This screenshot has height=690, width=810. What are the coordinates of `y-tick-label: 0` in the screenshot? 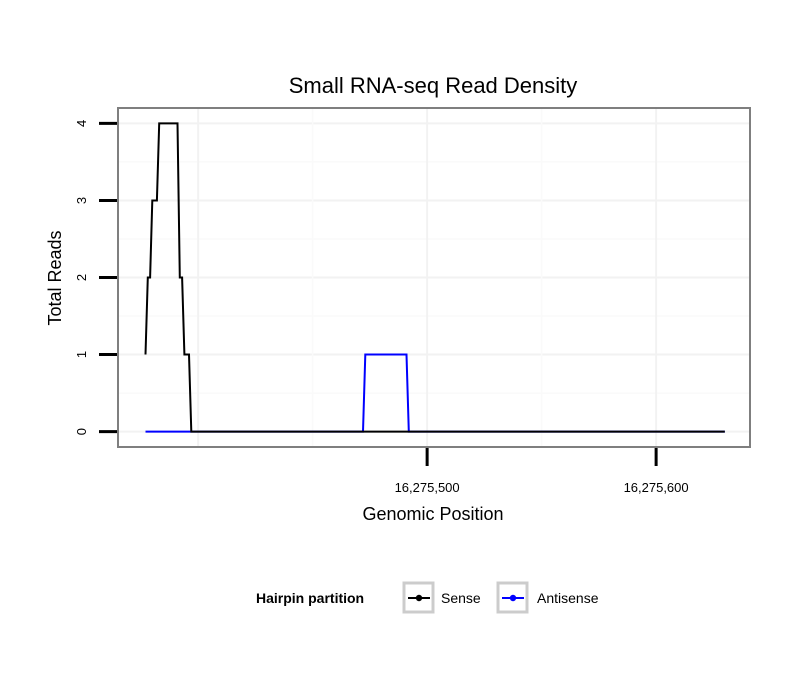 It's located at (81, 431).